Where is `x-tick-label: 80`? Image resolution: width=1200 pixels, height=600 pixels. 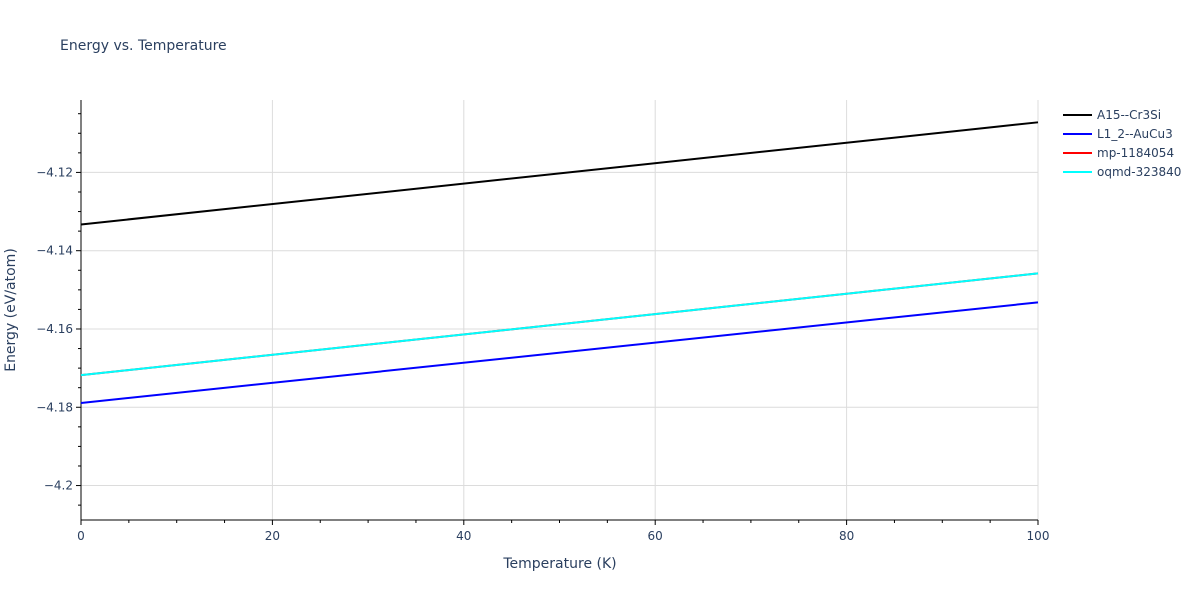
x-tick-label: 80 is located at coordinates (846, 536).